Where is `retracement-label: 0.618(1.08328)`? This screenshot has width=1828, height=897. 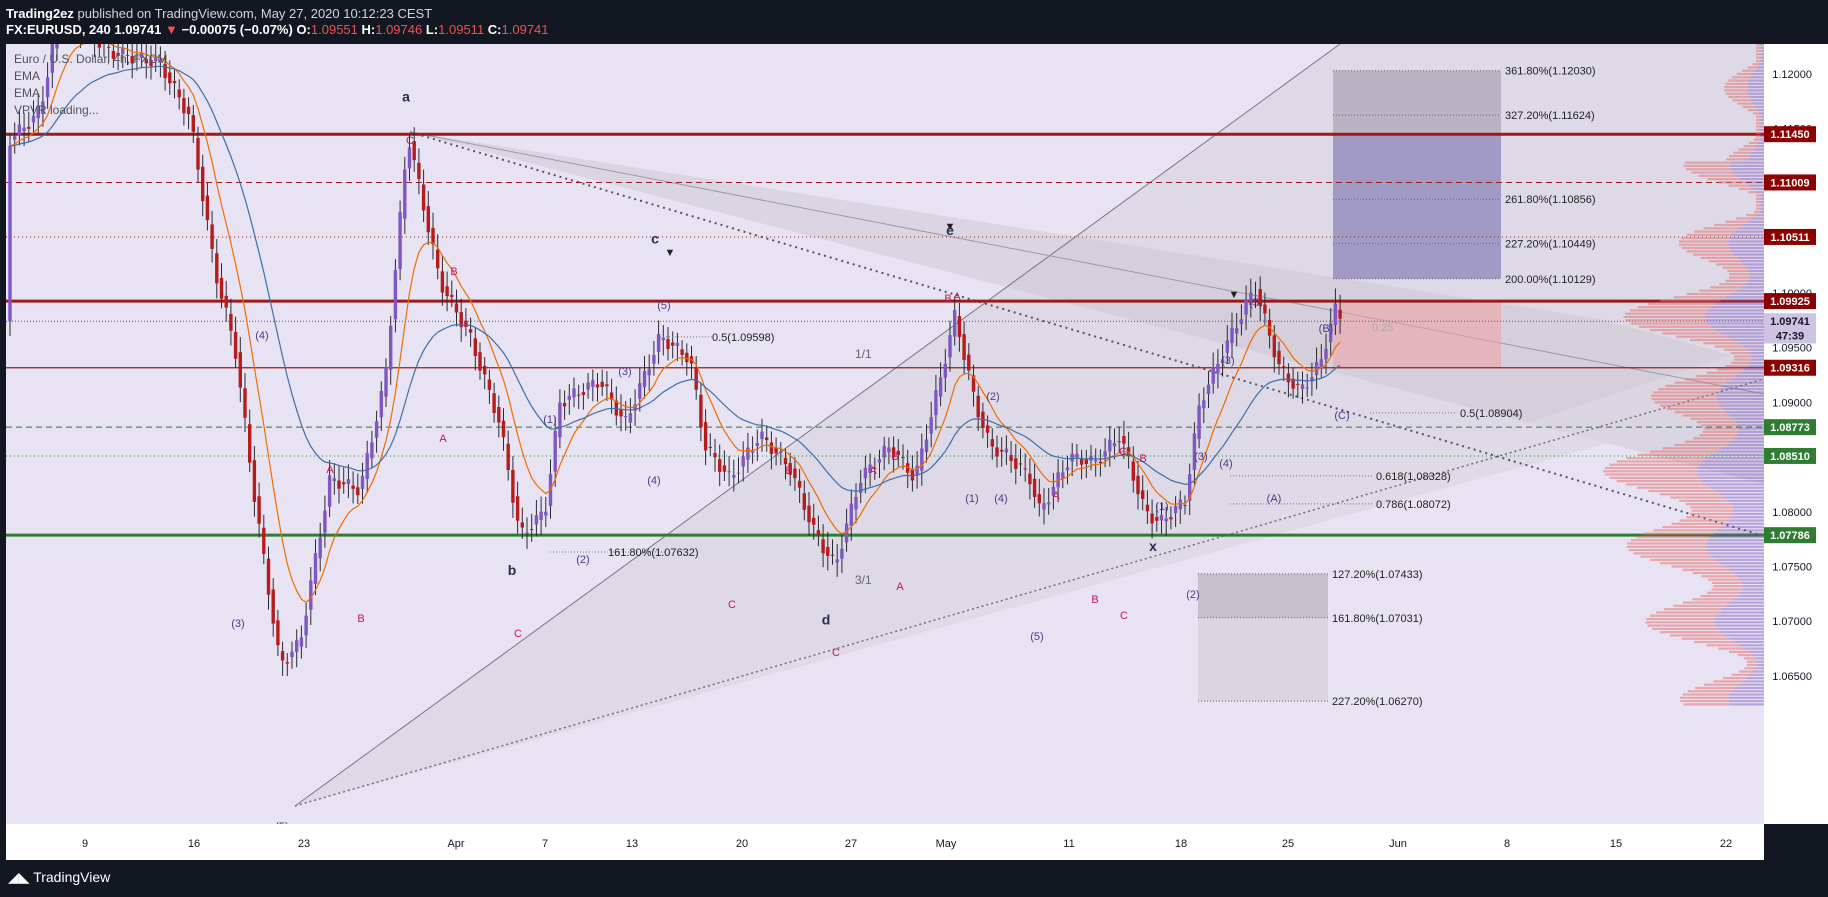
retracement-label: 0.618(1.08328) is located at coordinates (1413, 477).